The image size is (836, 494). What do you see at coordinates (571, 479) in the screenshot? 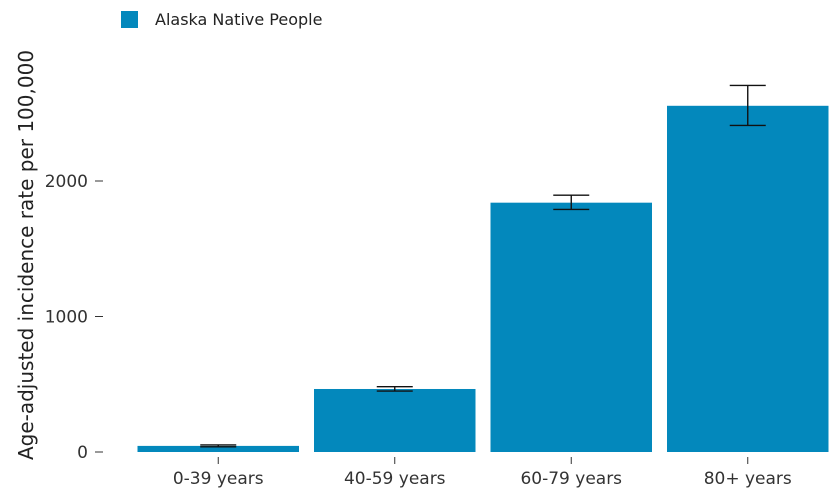
I see `x-tick-label: 60-79 years` at bounding box center [571, 479].